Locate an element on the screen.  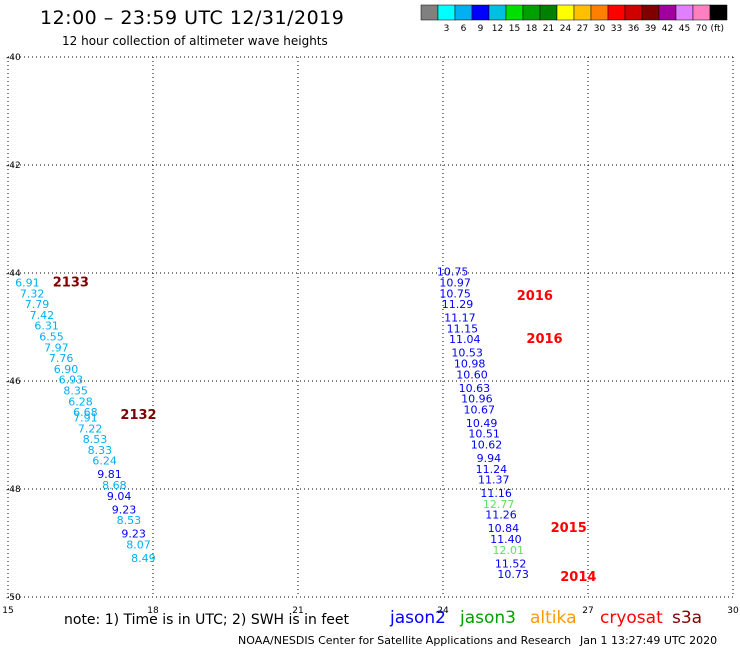
wave-height-label: 7.97 is located at coordinates (56, 347).